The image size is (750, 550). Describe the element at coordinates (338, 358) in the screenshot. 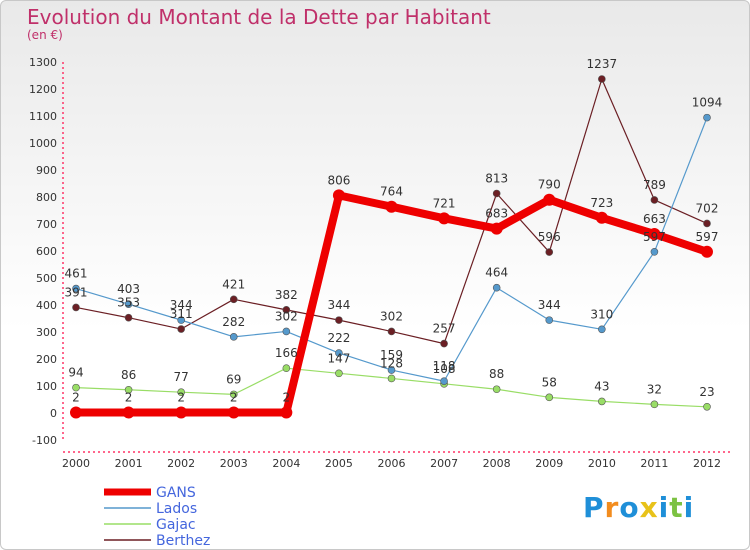

I see `data-label-gajac: 147` at that location.